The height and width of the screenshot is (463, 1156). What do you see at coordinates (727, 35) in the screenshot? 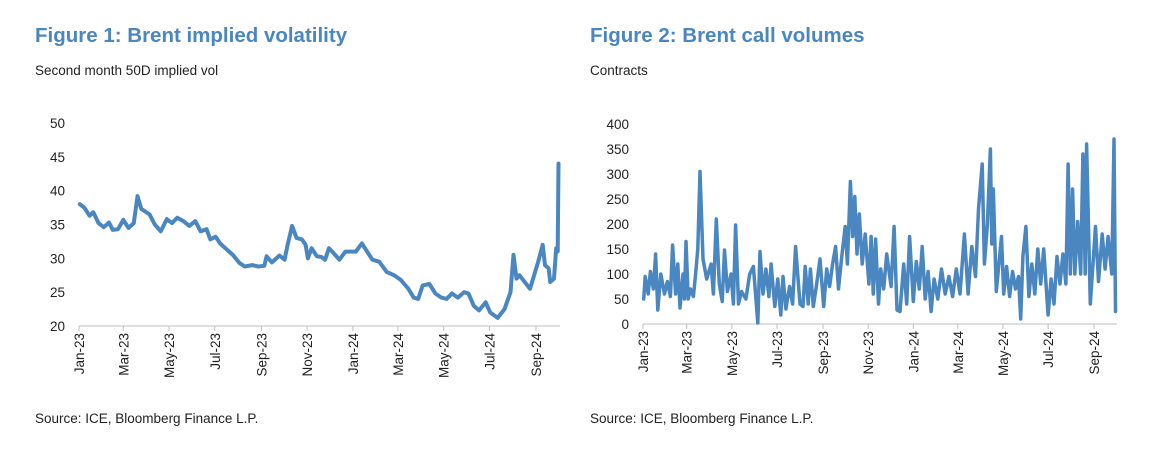
I see `chart-title: Figure 2: Brent call volumes` at bounding box center [727, 35].